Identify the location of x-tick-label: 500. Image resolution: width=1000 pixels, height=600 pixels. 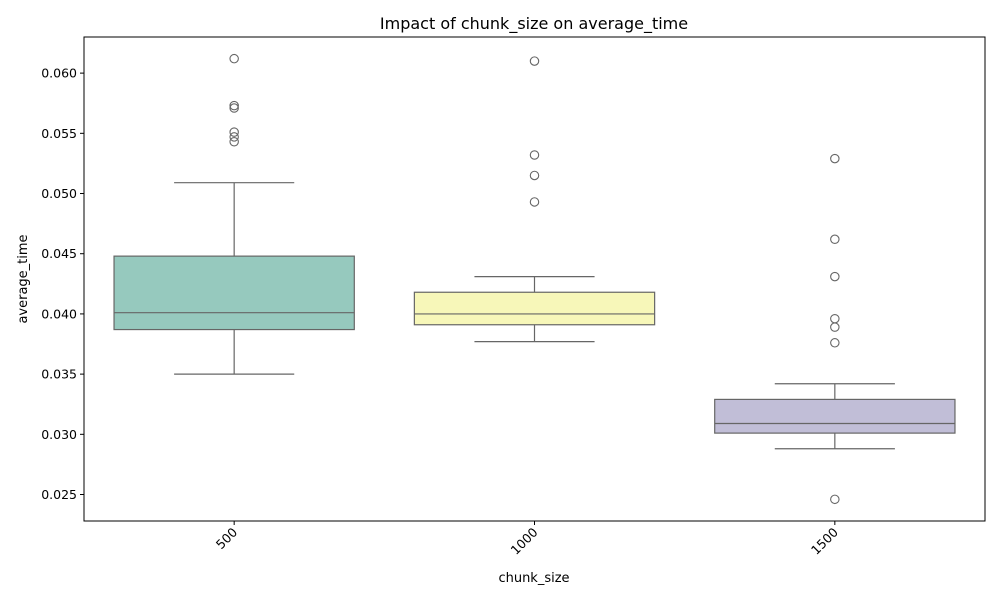
(227, 538).